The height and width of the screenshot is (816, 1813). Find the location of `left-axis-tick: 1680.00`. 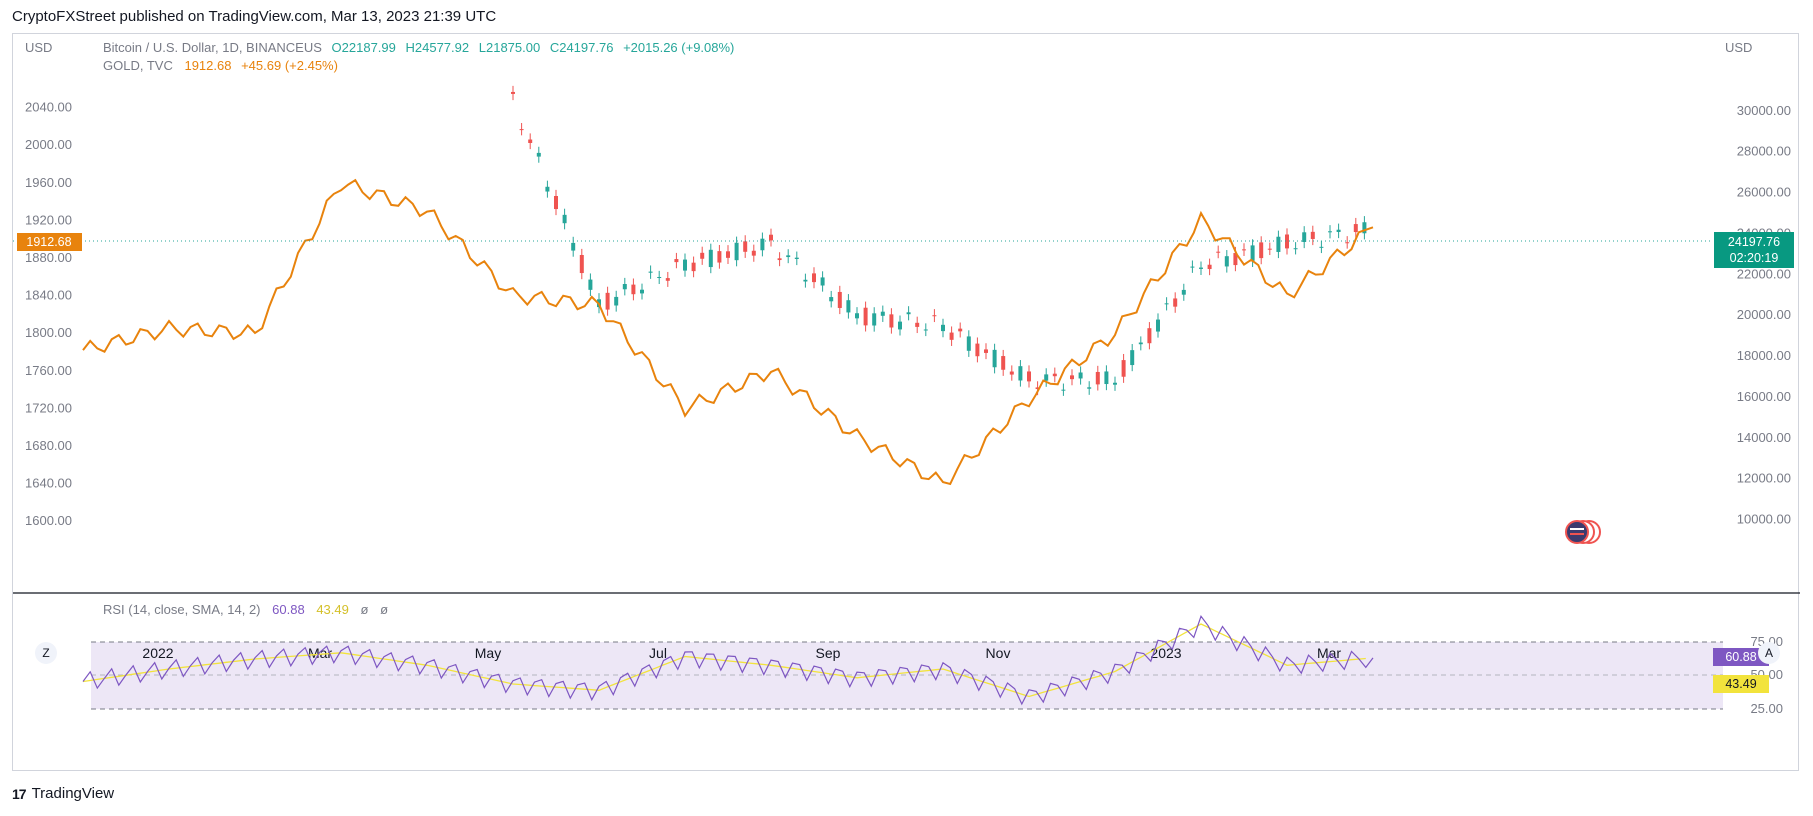

left-axis-tick: 1680.00 is located at coordinates (48, 445).